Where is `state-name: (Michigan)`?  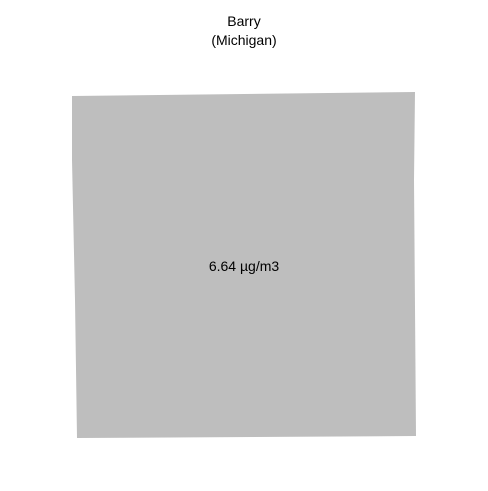
state-name: (Michigan) is located at coordinates (244, 40).